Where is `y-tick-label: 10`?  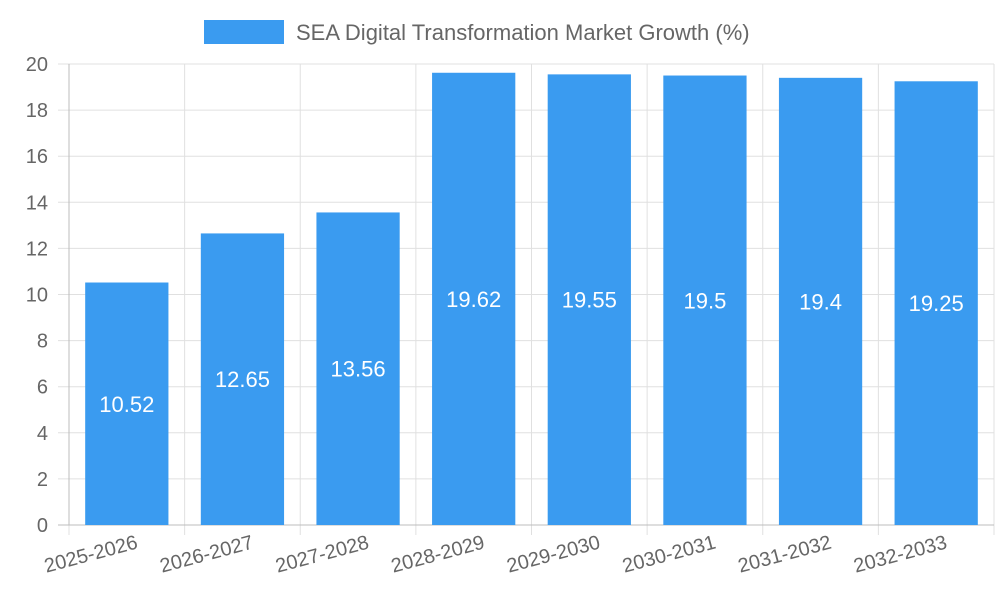
y-tick-label: 10 is located at coordinates (37, 296).